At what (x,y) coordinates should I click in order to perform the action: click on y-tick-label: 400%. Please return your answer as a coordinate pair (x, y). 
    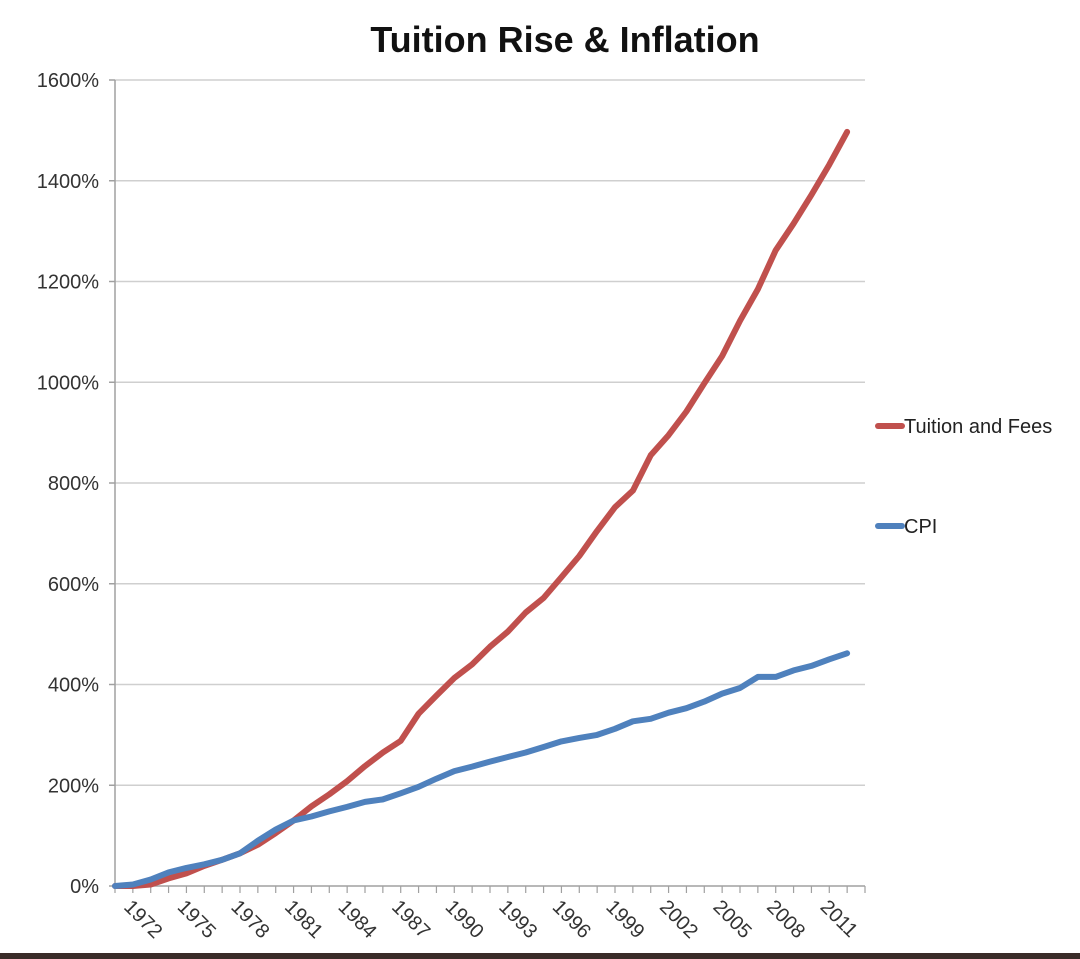
    Looking at the image, I should click on (73, 686).